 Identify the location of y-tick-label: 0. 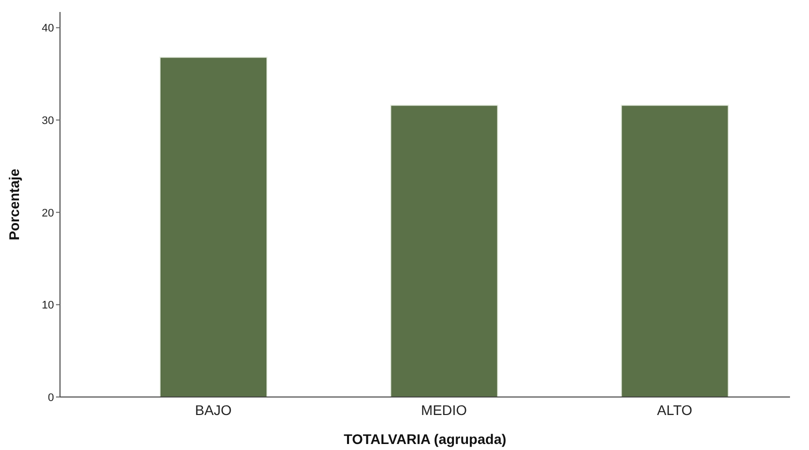
(51, 398).